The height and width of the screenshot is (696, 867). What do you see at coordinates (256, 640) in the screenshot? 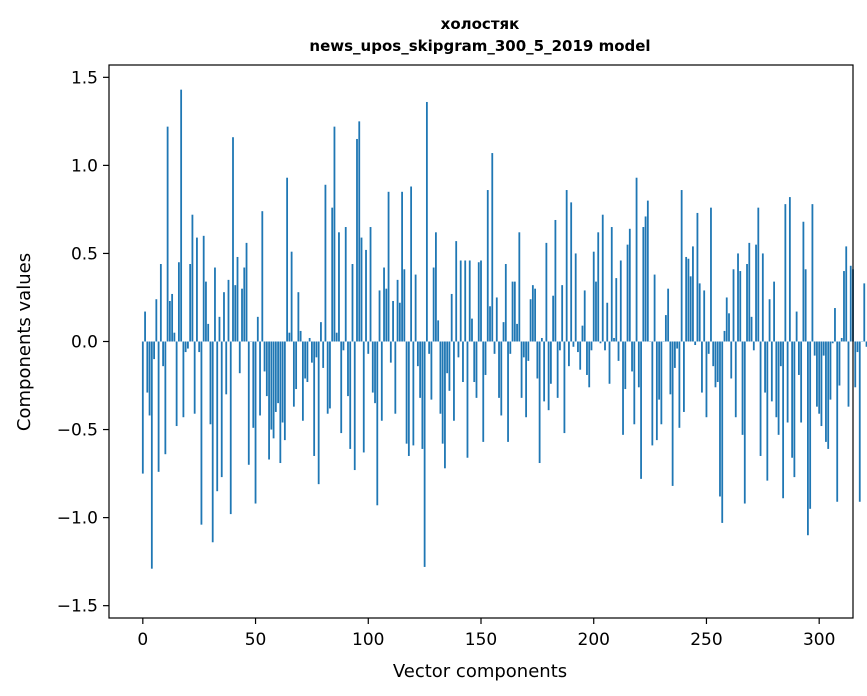
I see `x-tick-label: 50` at bounding box center [256, 640].